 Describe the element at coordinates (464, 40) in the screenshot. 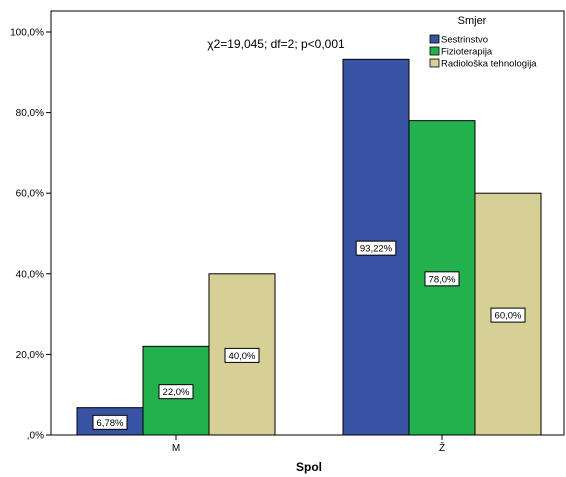

I see `legend-label: Sestrinstvo` at that location.